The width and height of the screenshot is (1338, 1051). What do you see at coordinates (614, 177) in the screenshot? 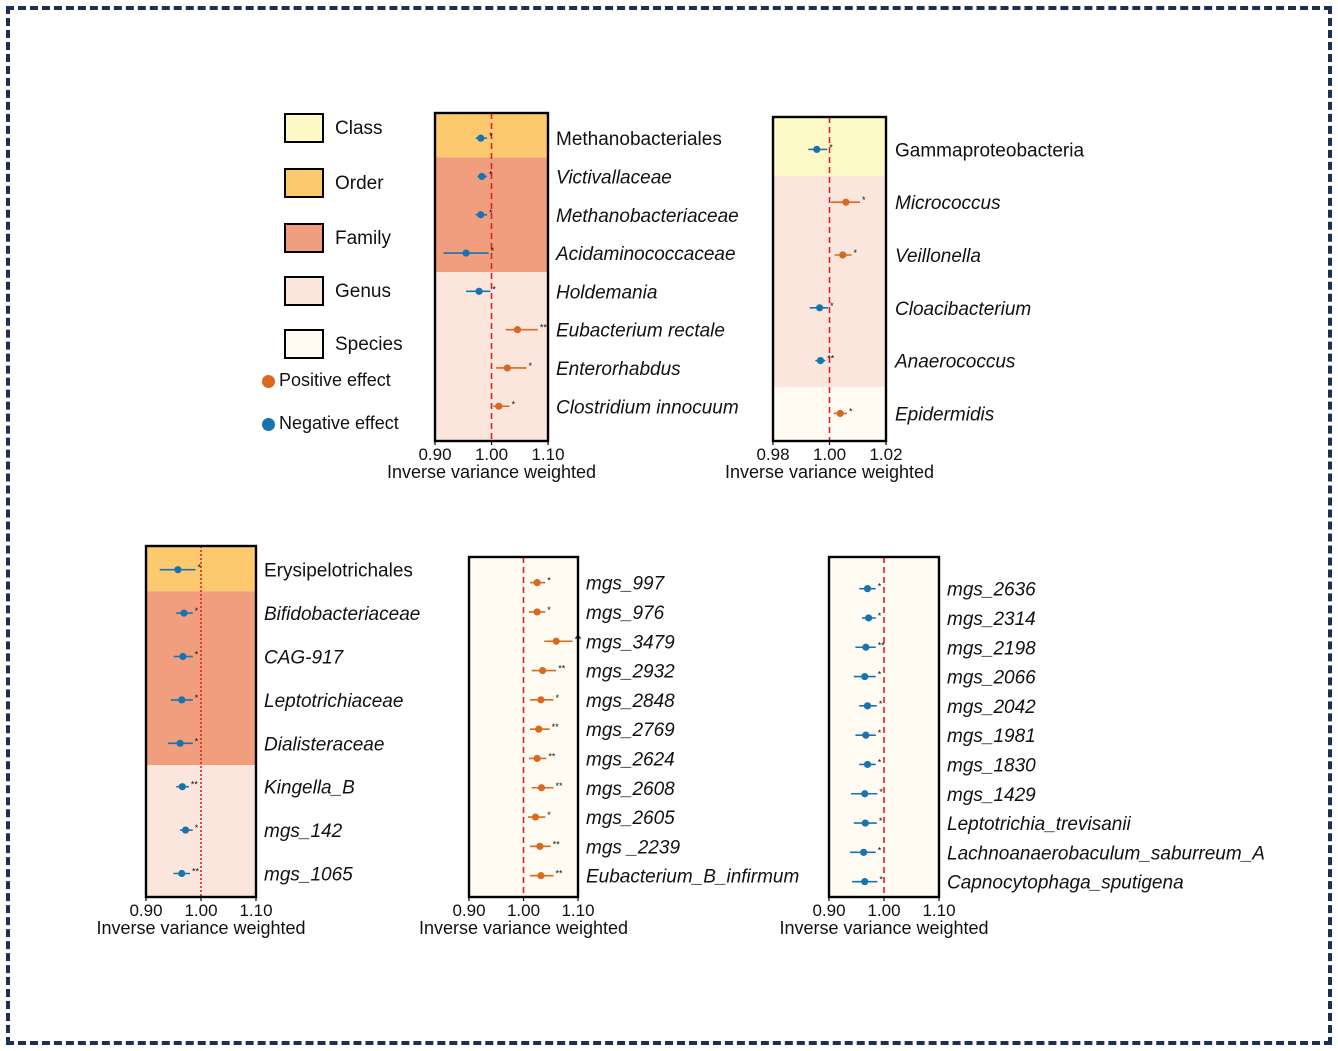
I see `panel-1-label-2: Victivallaceae` at bounding box center [614, 177].